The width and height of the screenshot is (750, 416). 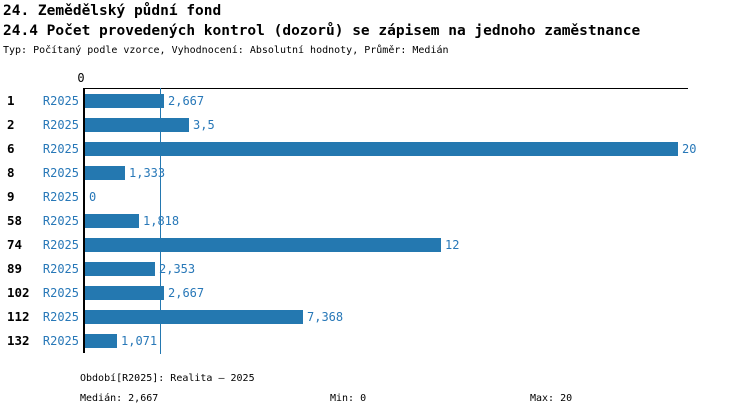 What do you see at coordinates (375, 101) in the screenshot?
I see `chart-row: 1 R2025 2,667` at bounding box center [375, 101].